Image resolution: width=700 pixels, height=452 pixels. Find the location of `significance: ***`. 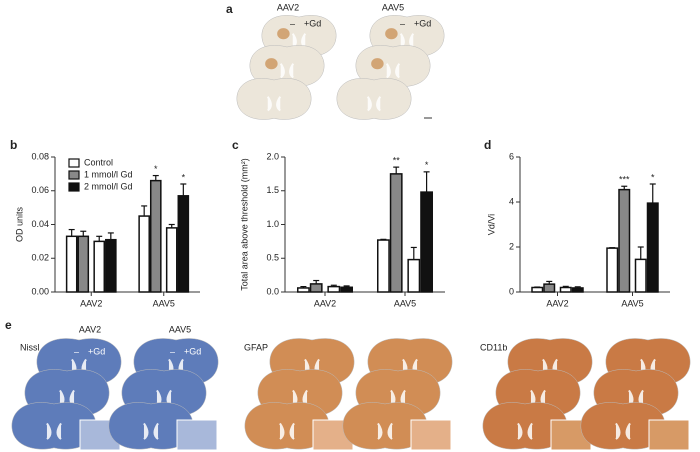

significance: *** is located at coordinates (624, 180).